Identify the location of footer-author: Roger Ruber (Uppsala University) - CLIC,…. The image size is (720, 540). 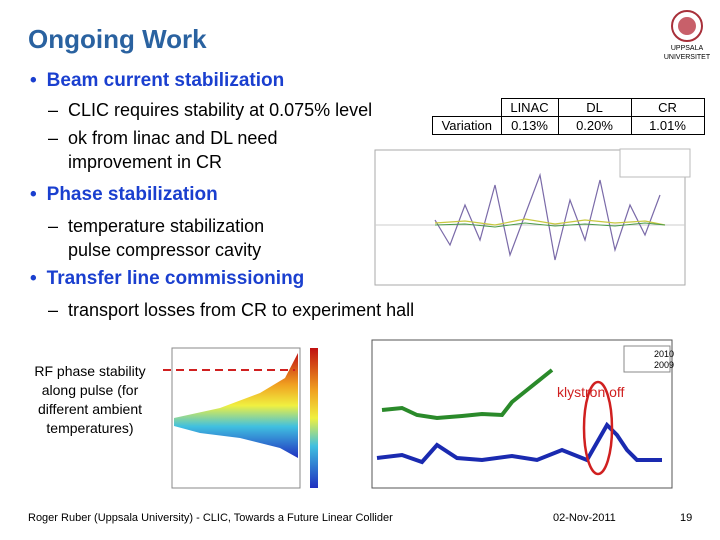
(210, 518).